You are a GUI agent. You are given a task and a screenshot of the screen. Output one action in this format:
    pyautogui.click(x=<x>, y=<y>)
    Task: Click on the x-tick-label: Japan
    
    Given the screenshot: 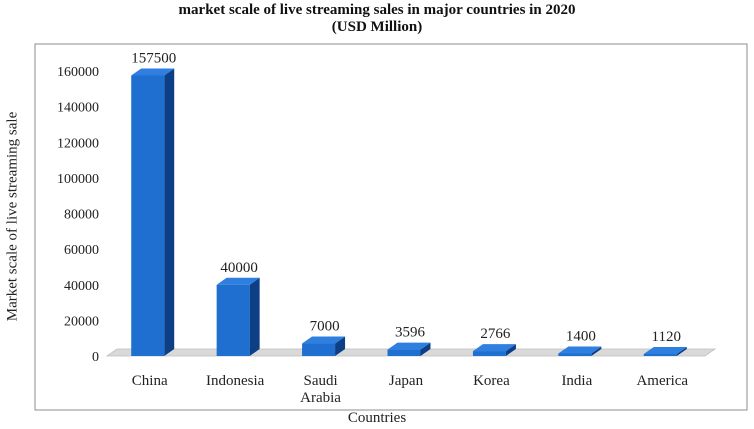 What is the action you would take?
    pyautogui.click(x=406, y=381)
    